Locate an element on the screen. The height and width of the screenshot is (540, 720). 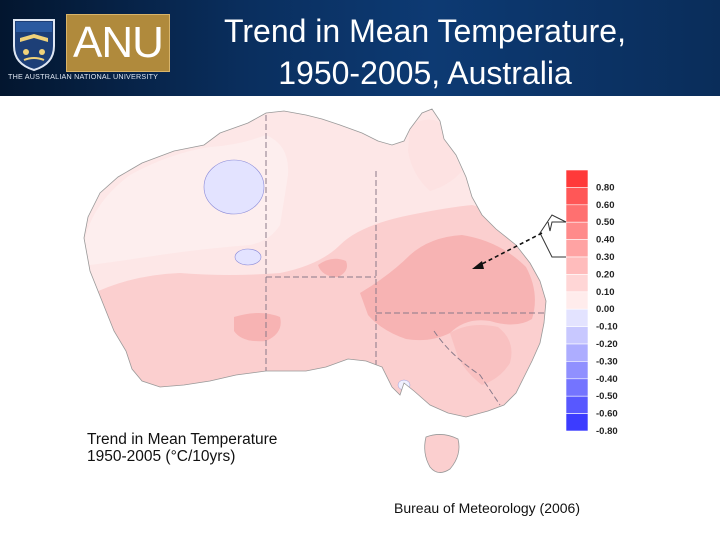
callout-arrow is located at coordinates (519, 241).